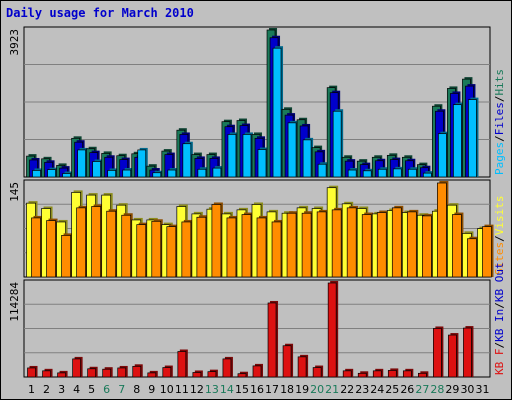 This screenshot has width=512, height=400. I want to click on ymax-label-visits: 145, so click(14, 192).